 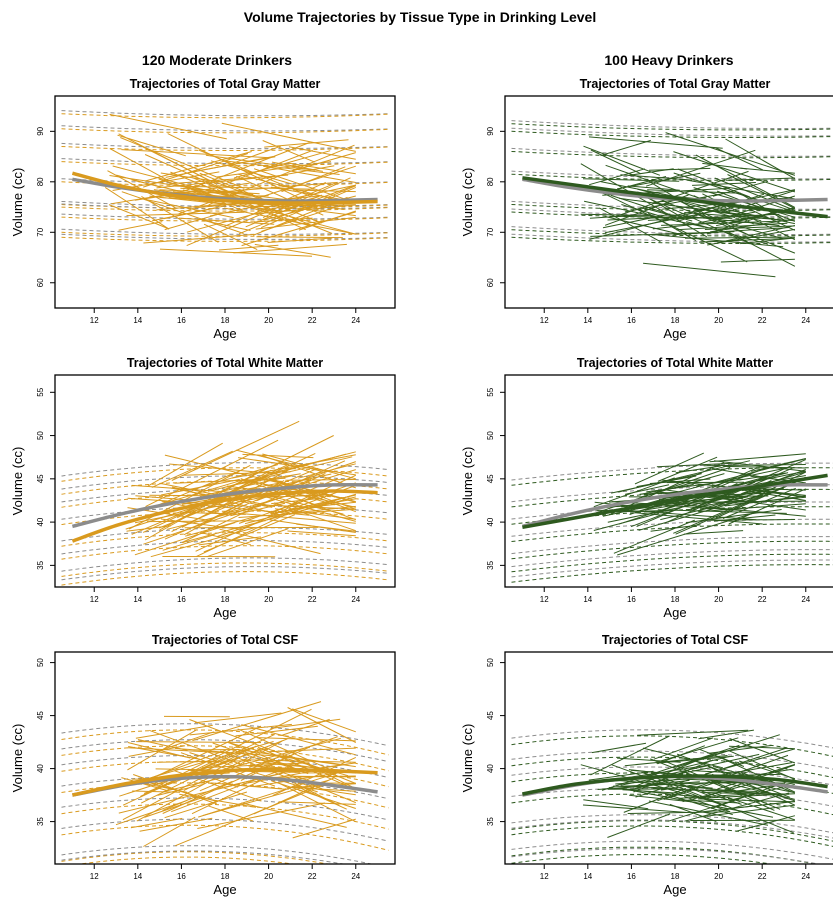 What do you see at coordinates (224, 505) in the screenshot?
I see `reference-mean-line` at bounding box center [224, 505].